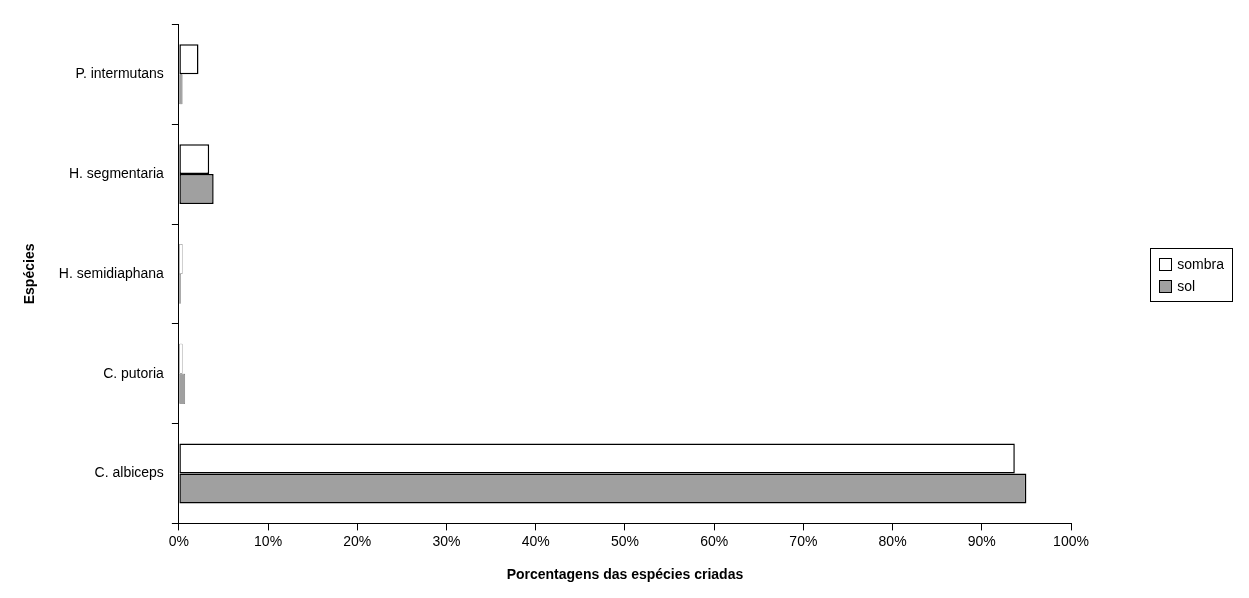 This screenshot has width=1249, height=598. What do you see at coordinates (111, 272) in the screenshot?
I see `y-tick-label: H. semidiaphana` at bounding box center [111, 272].